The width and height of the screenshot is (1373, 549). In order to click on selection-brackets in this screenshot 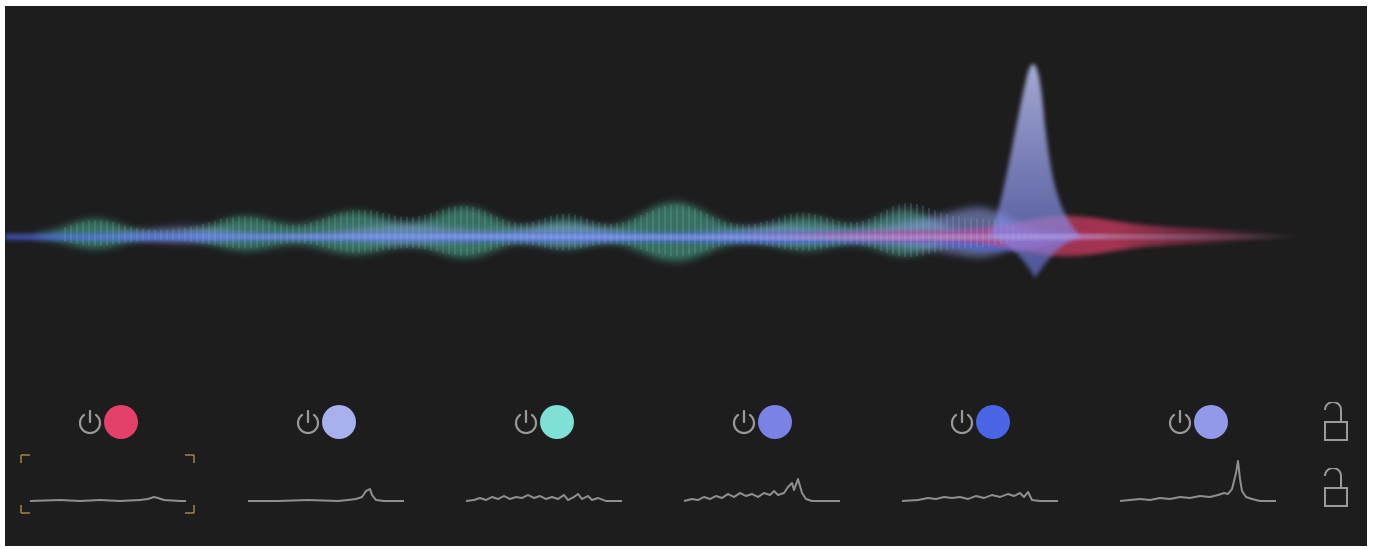, I will do `click(107, 484)`.